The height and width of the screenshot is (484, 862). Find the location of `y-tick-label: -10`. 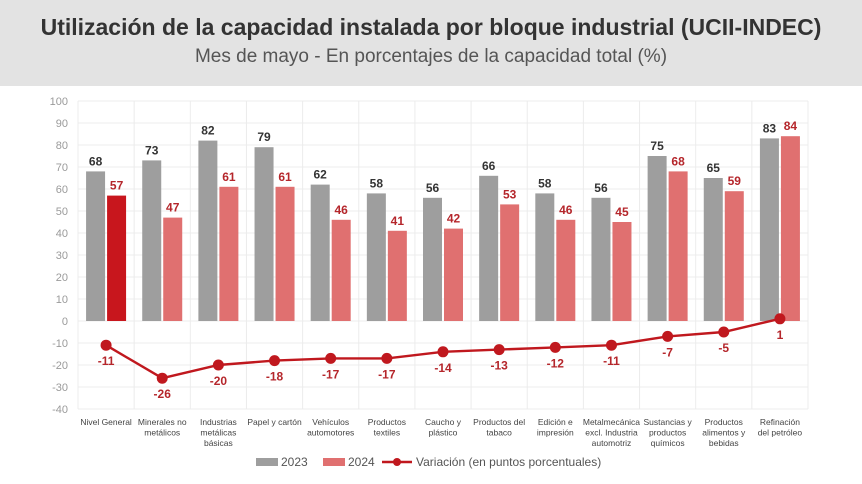

y-tick-label: -10 is located at coordinates (60, 344).